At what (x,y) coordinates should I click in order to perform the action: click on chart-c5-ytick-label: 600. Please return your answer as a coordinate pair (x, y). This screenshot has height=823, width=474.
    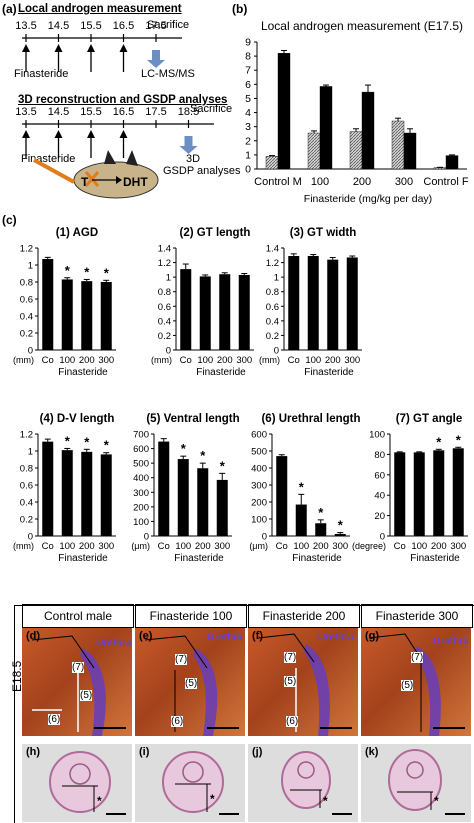
    Looking at the image, I should click on (141, 449).